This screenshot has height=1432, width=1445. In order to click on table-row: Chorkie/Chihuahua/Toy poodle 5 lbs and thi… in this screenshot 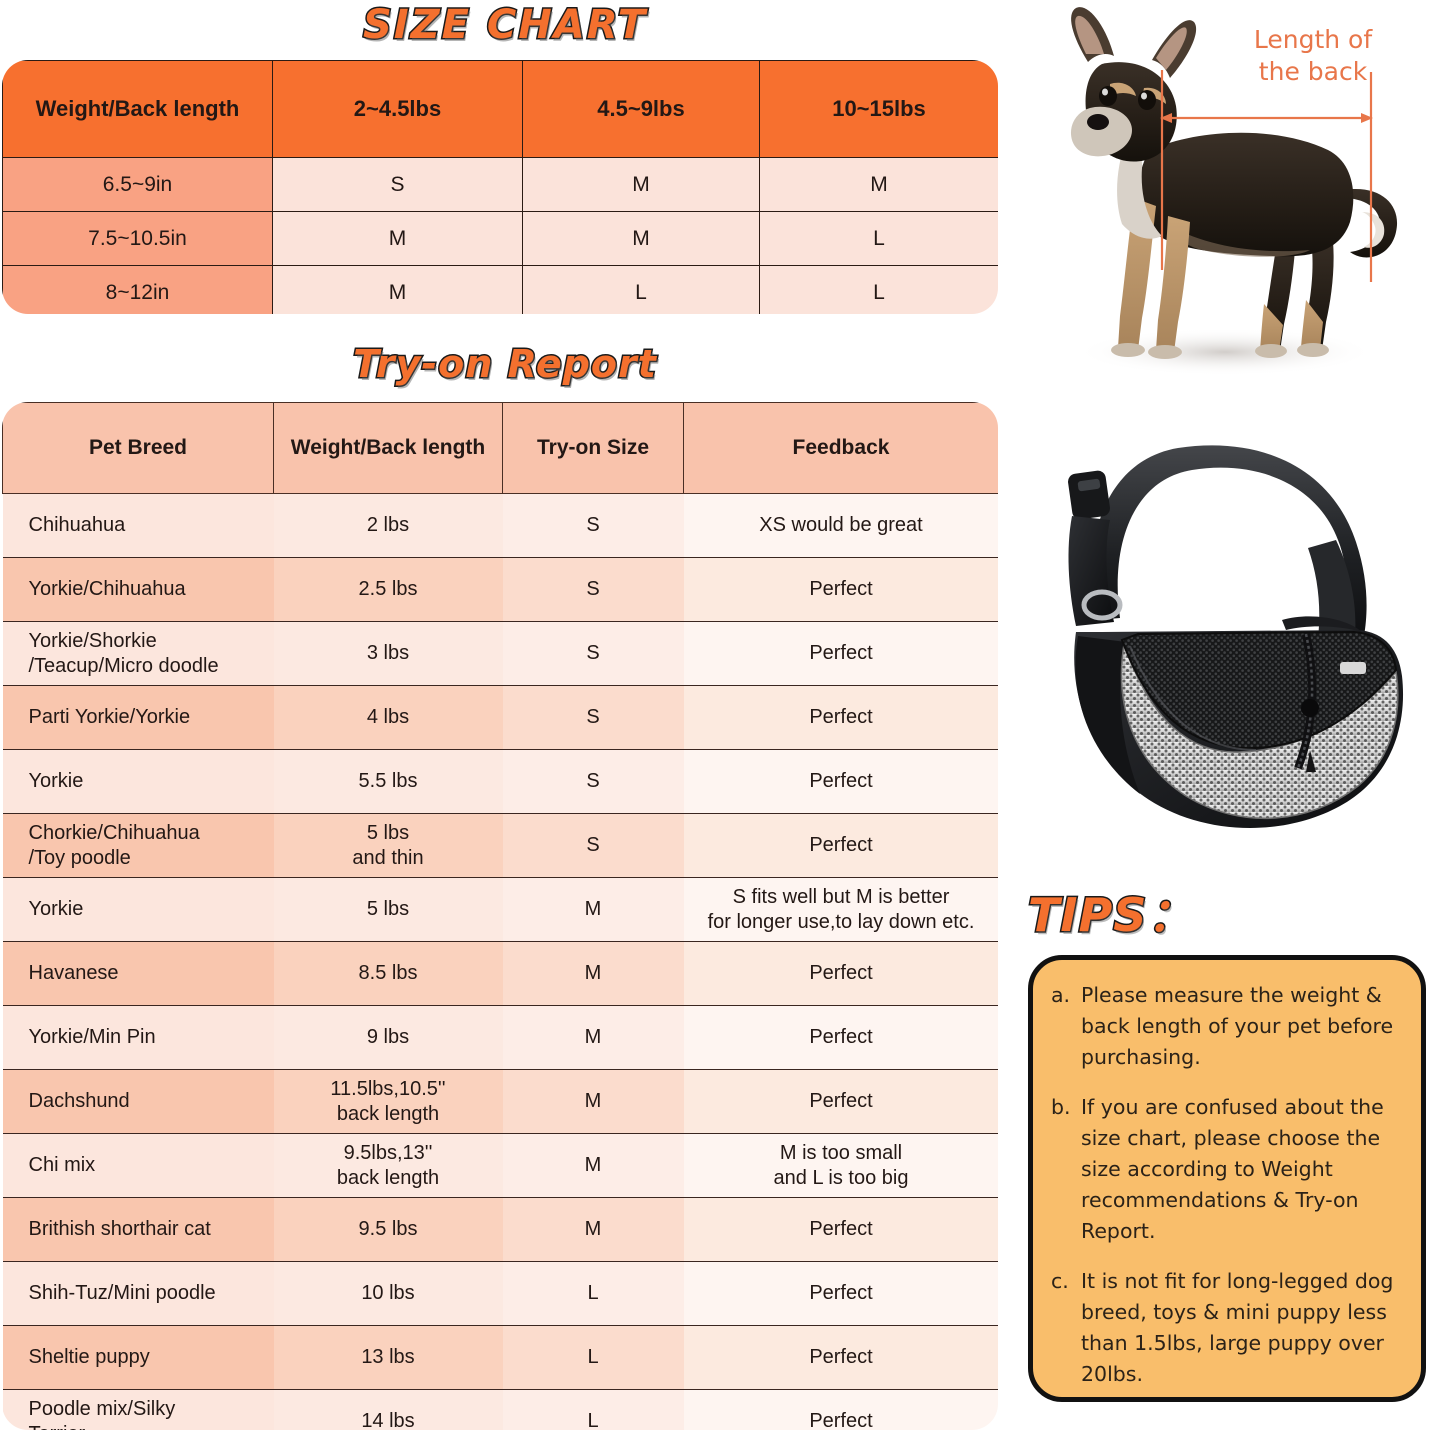, I will do `click(500, 845)`.